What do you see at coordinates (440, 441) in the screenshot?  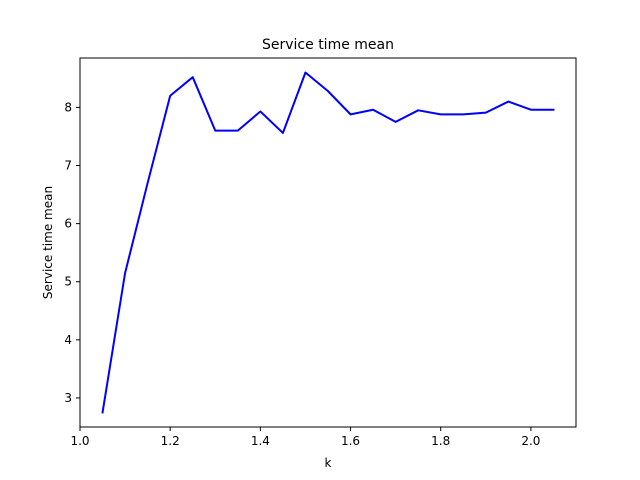 I see `x-tick-label: 1.8` at bounding box center [440, 441].